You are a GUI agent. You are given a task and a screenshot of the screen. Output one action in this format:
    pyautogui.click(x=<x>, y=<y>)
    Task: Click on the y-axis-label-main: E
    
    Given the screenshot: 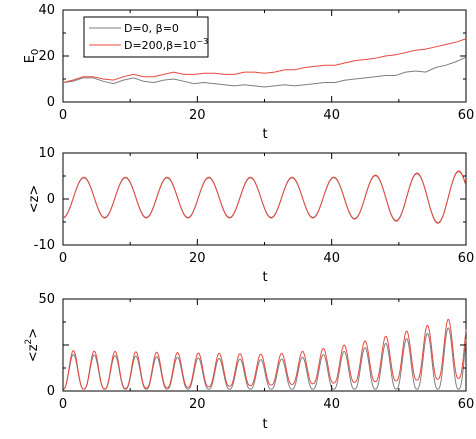 What is the action you would take?
    pyautogui.click(x=30, y=59)
    